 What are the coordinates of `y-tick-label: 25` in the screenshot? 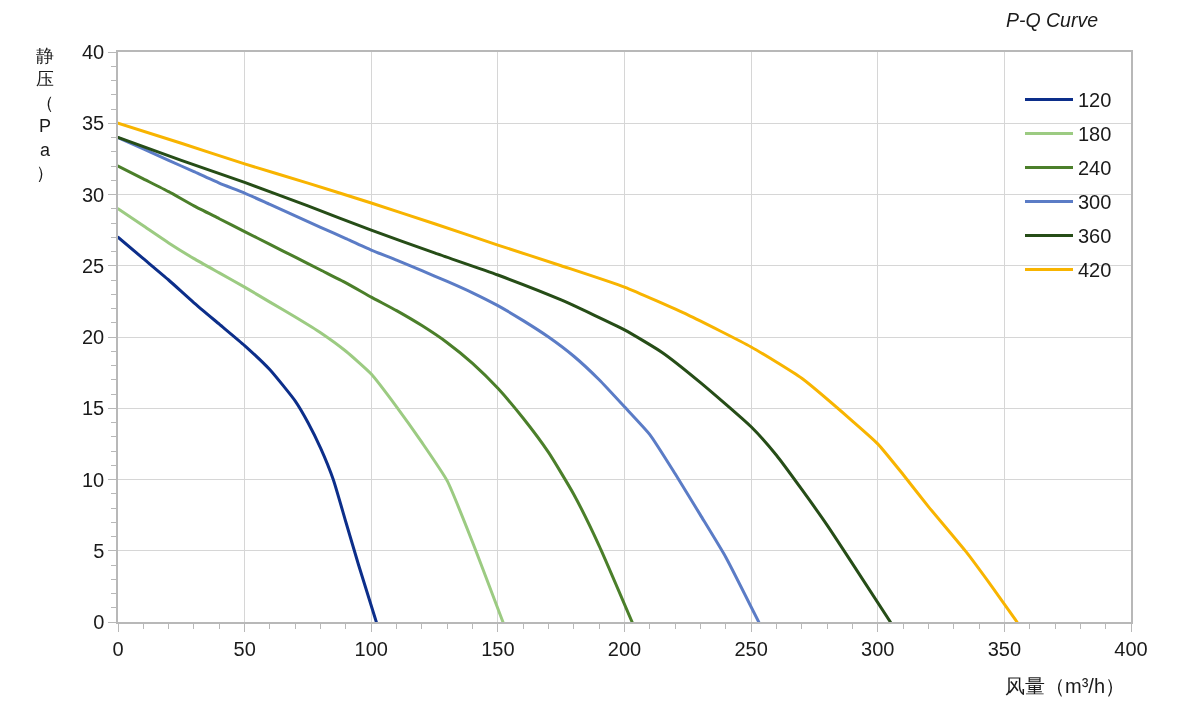 It's located at (93, 265).